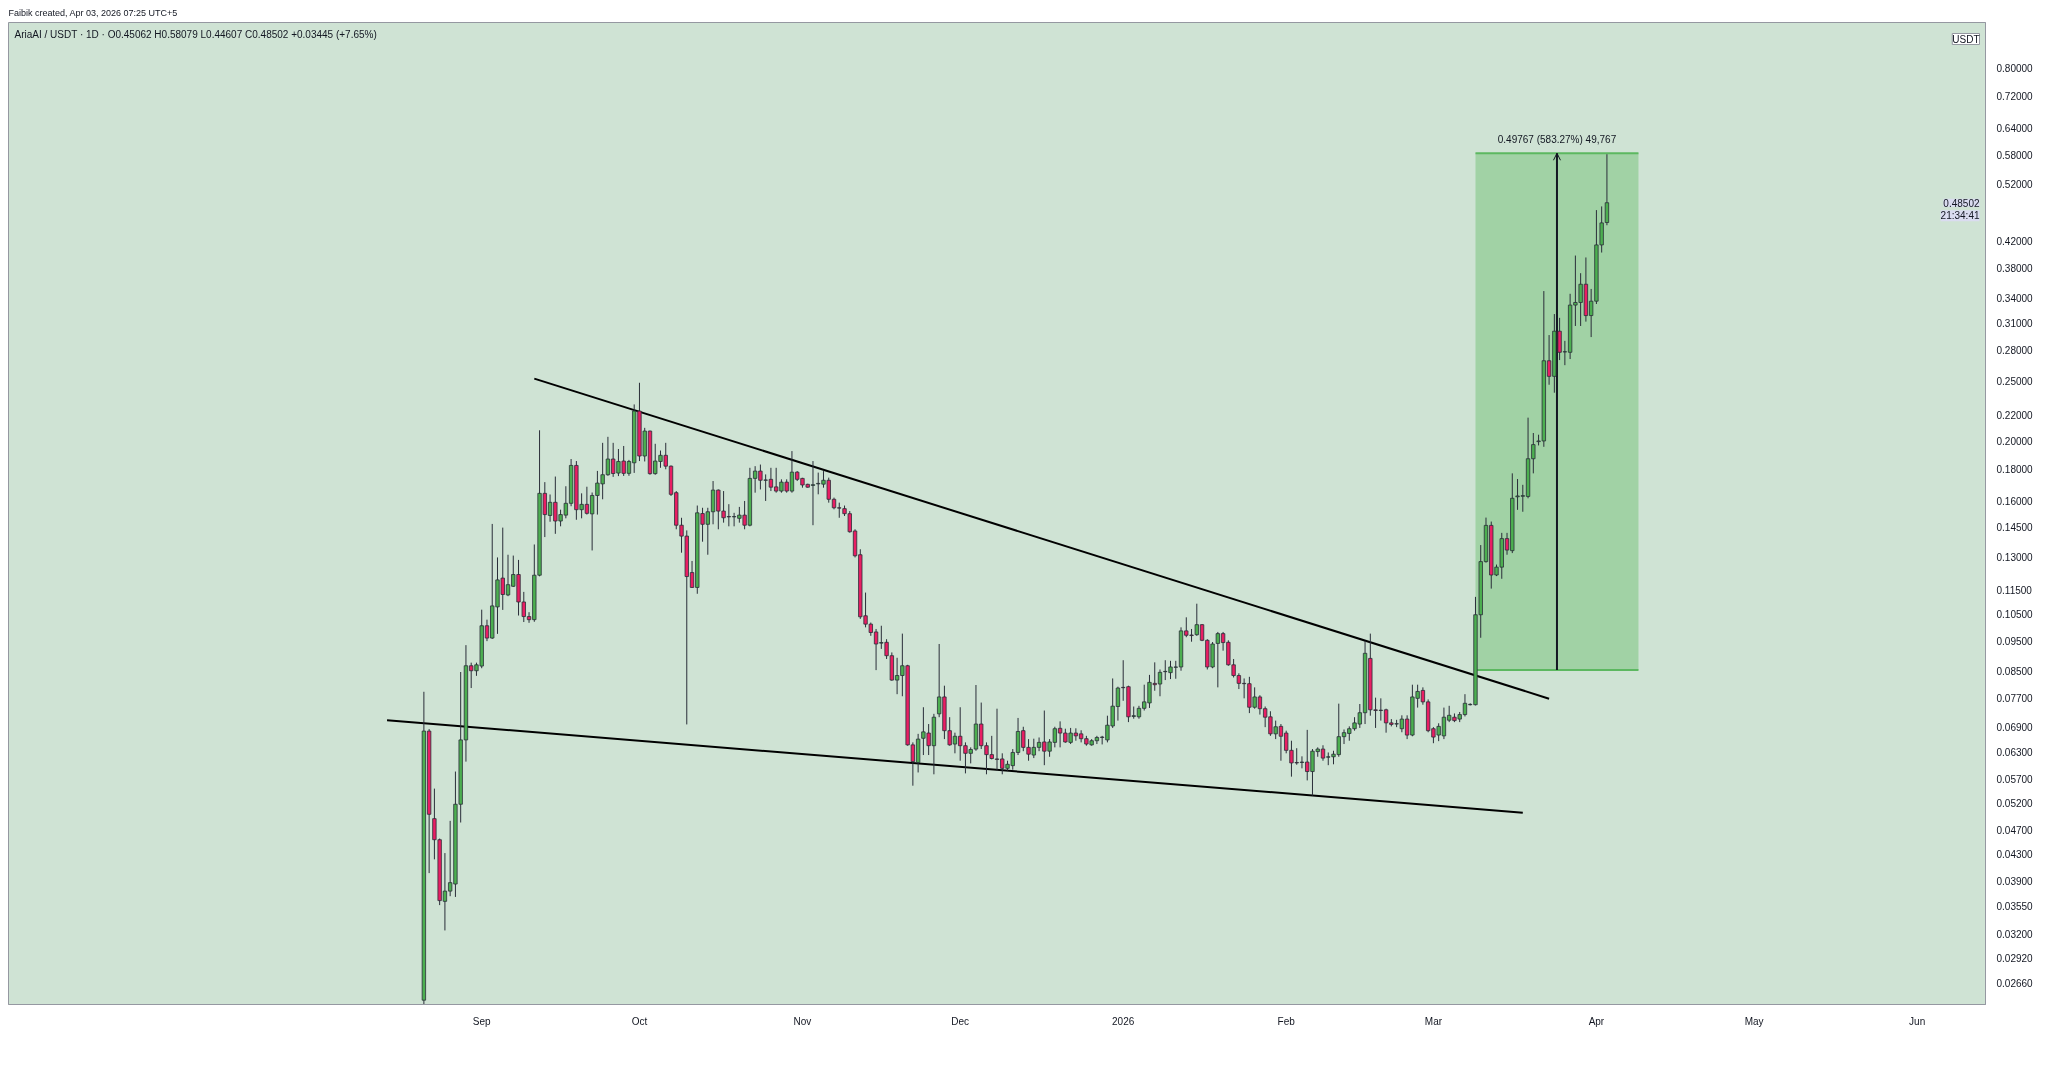 This screenshot has width=2048, height=1074. I want to click on annotation: 0.49767 (583.27%) 49,767, so click(1557, 140).